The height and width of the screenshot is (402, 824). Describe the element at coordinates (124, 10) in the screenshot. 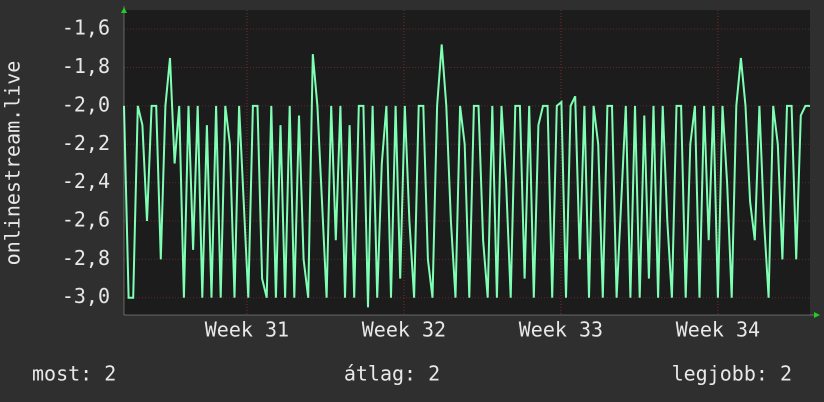

I see `y-axis-arrow` at that location.